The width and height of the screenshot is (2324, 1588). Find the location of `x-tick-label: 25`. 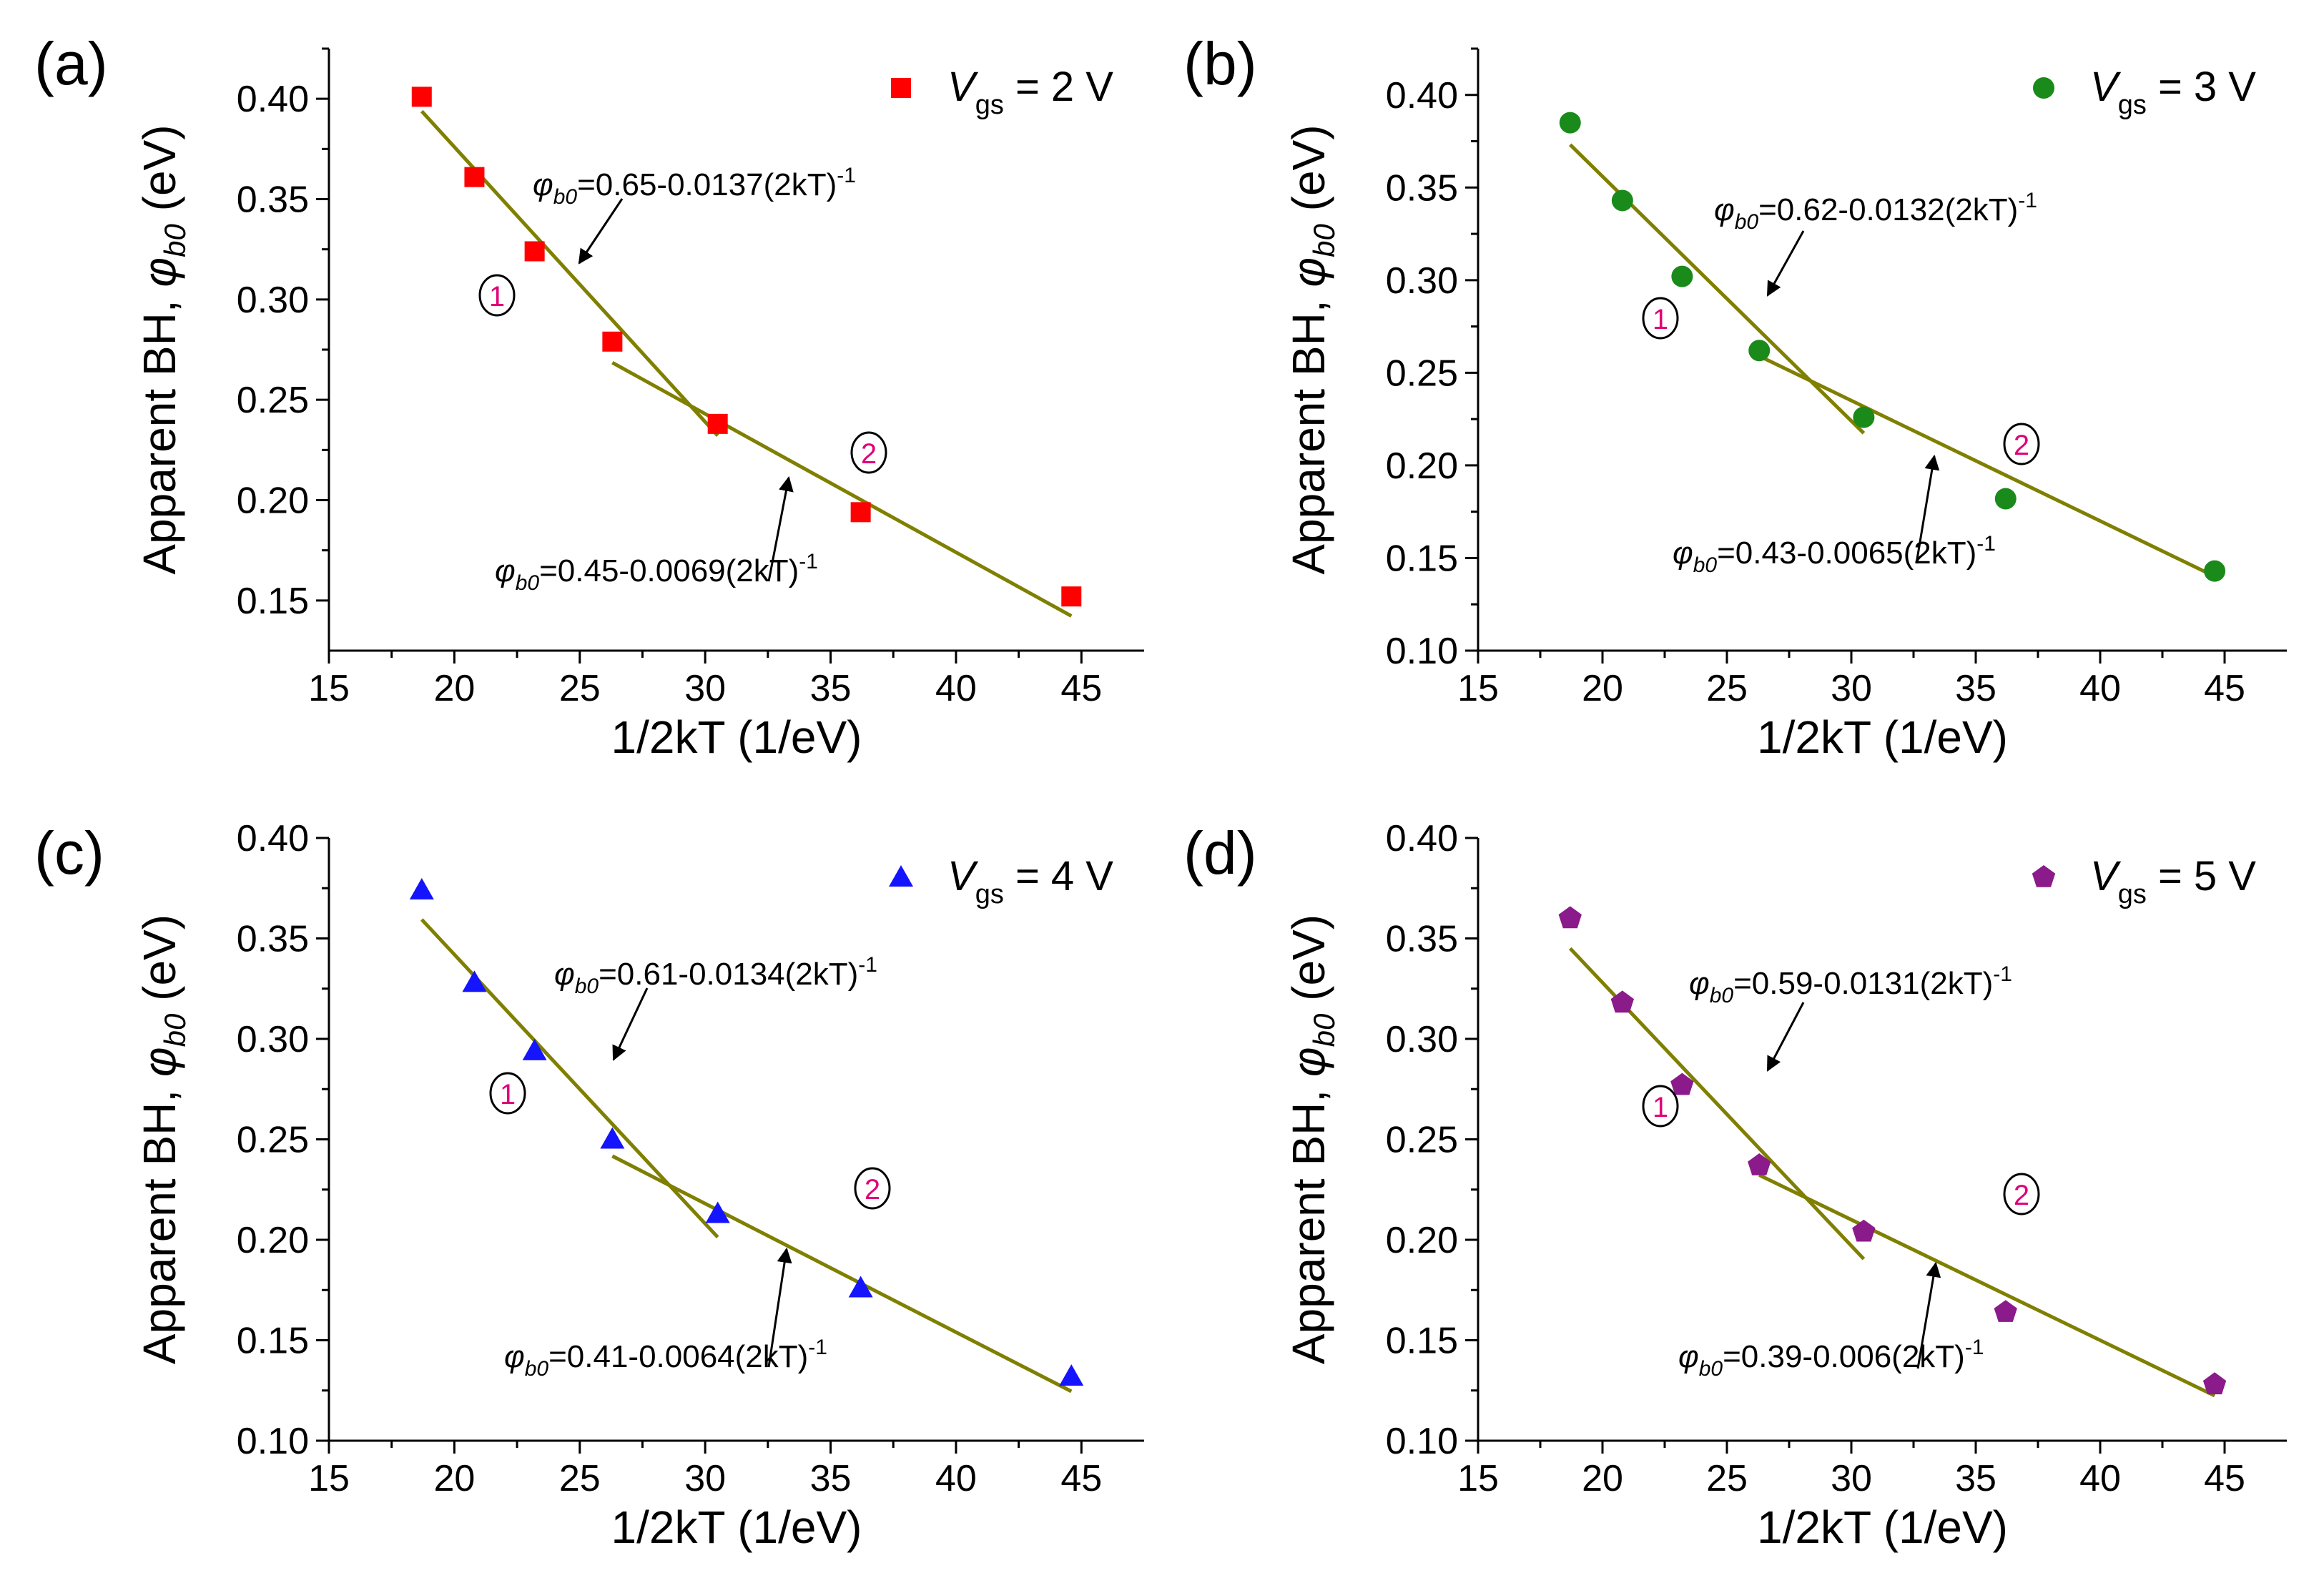

x-tick-label: 25 is located at coordinates (1727, 688).